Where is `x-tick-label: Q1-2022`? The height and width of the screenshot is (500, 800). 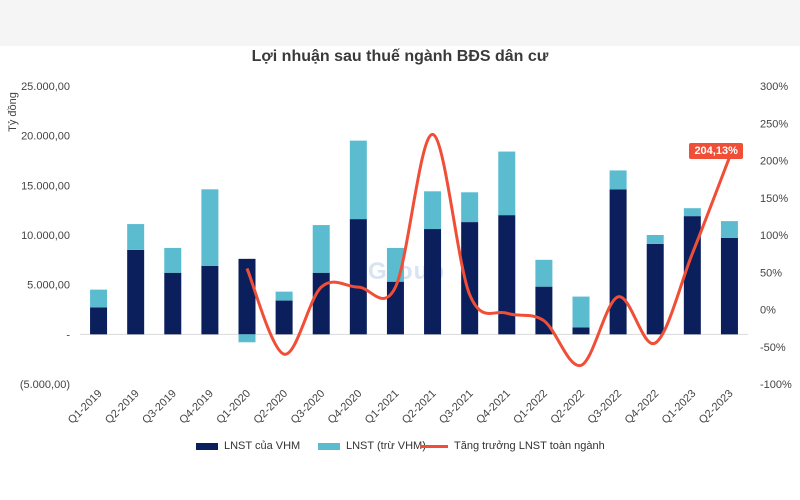 x-tick-label: Q1-2022 is located at coordinates (530, 407).